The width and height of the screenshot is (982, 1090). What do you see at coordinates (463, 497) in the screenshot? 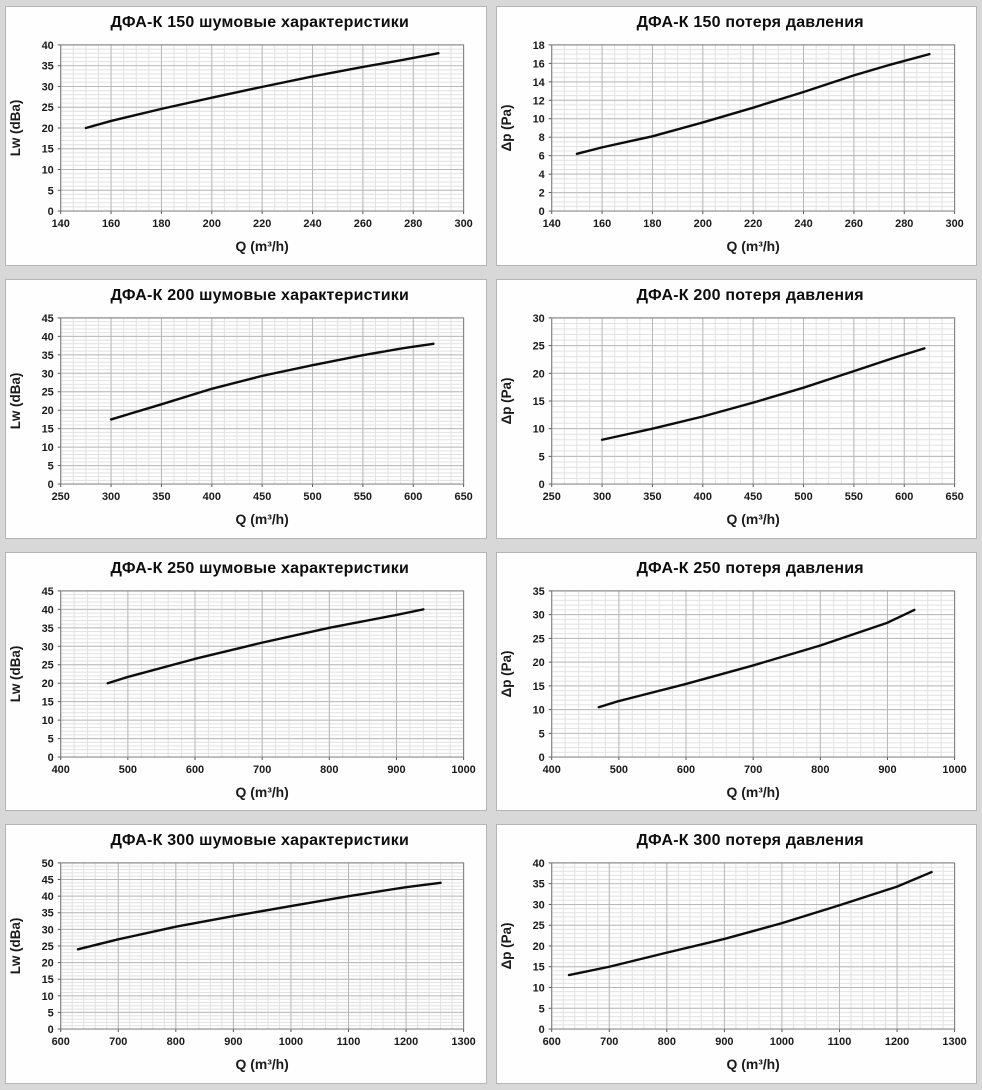
I see `svg-text: 650` at bounding box center [463, 497].